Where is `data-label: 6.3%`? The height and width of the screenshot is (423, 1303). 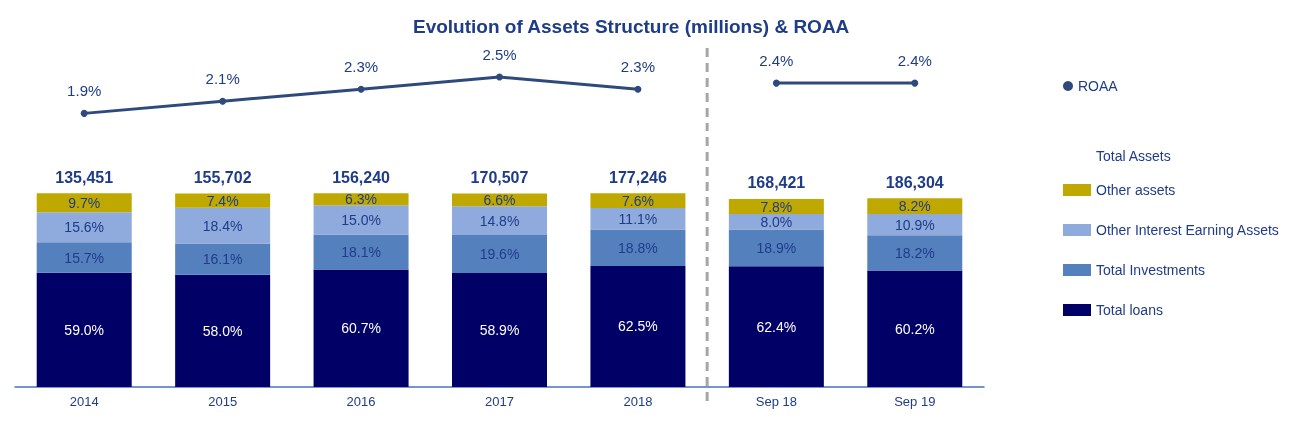 data-label: 6.3% is located at coordinates (361, 199).